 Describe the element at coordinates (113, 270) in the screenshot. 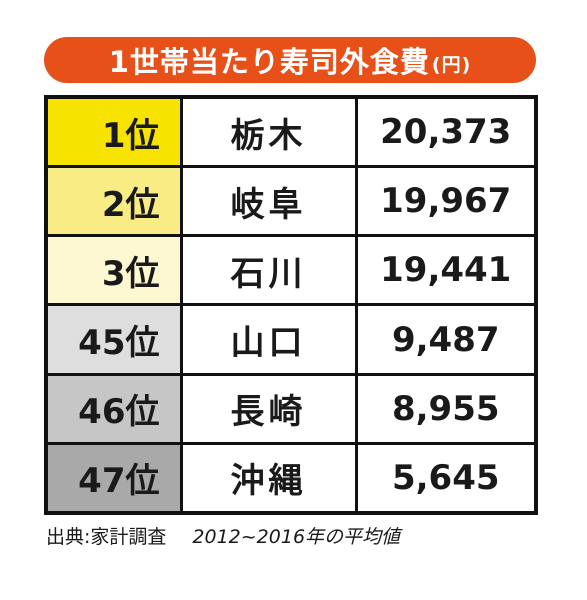

I see `rank-cell: 3位` at that location.